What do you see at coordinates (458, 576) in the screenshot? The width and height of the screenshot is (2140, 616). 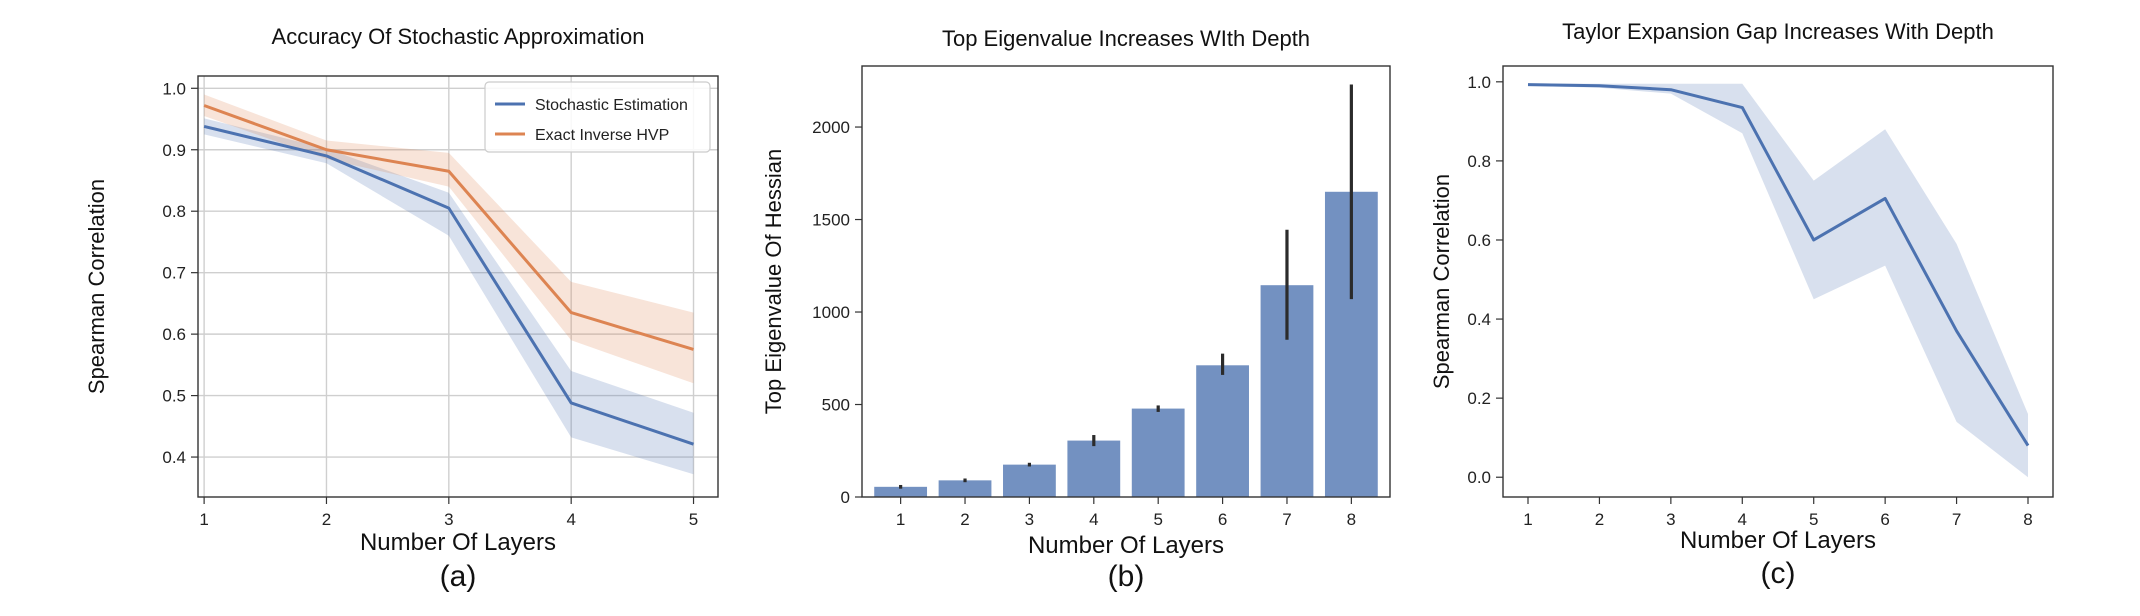 I see `panel-caption: (a)` at bounding box center [458, 576].